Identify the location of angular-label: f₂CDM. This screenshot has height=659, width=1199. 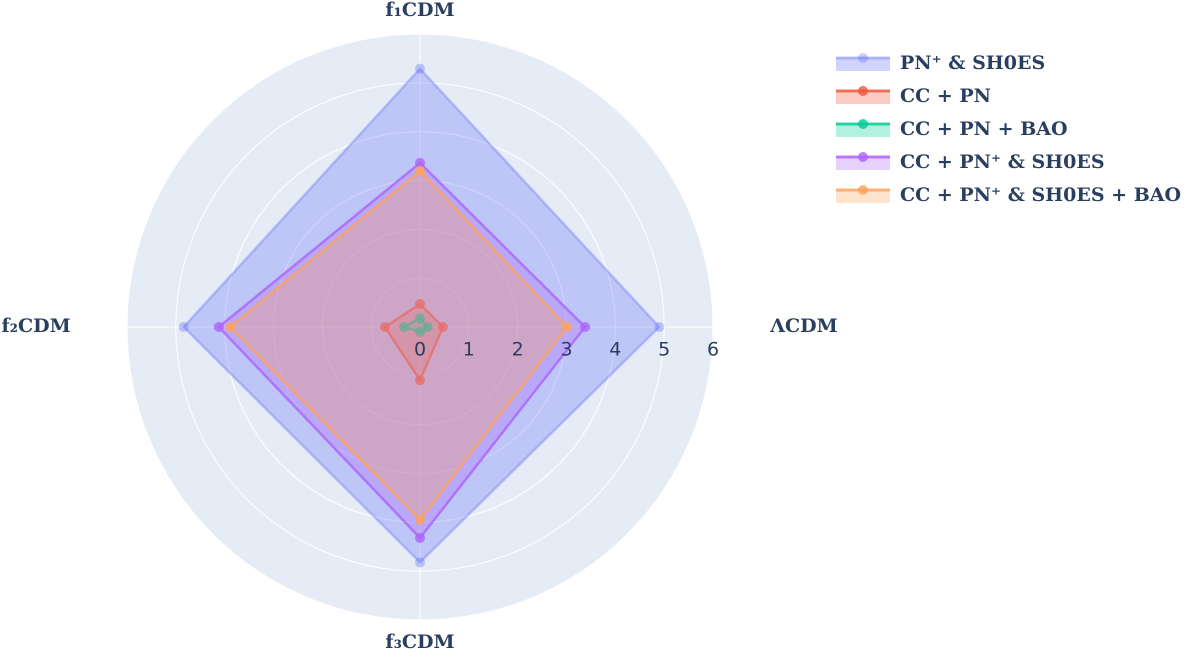
(35, 326).